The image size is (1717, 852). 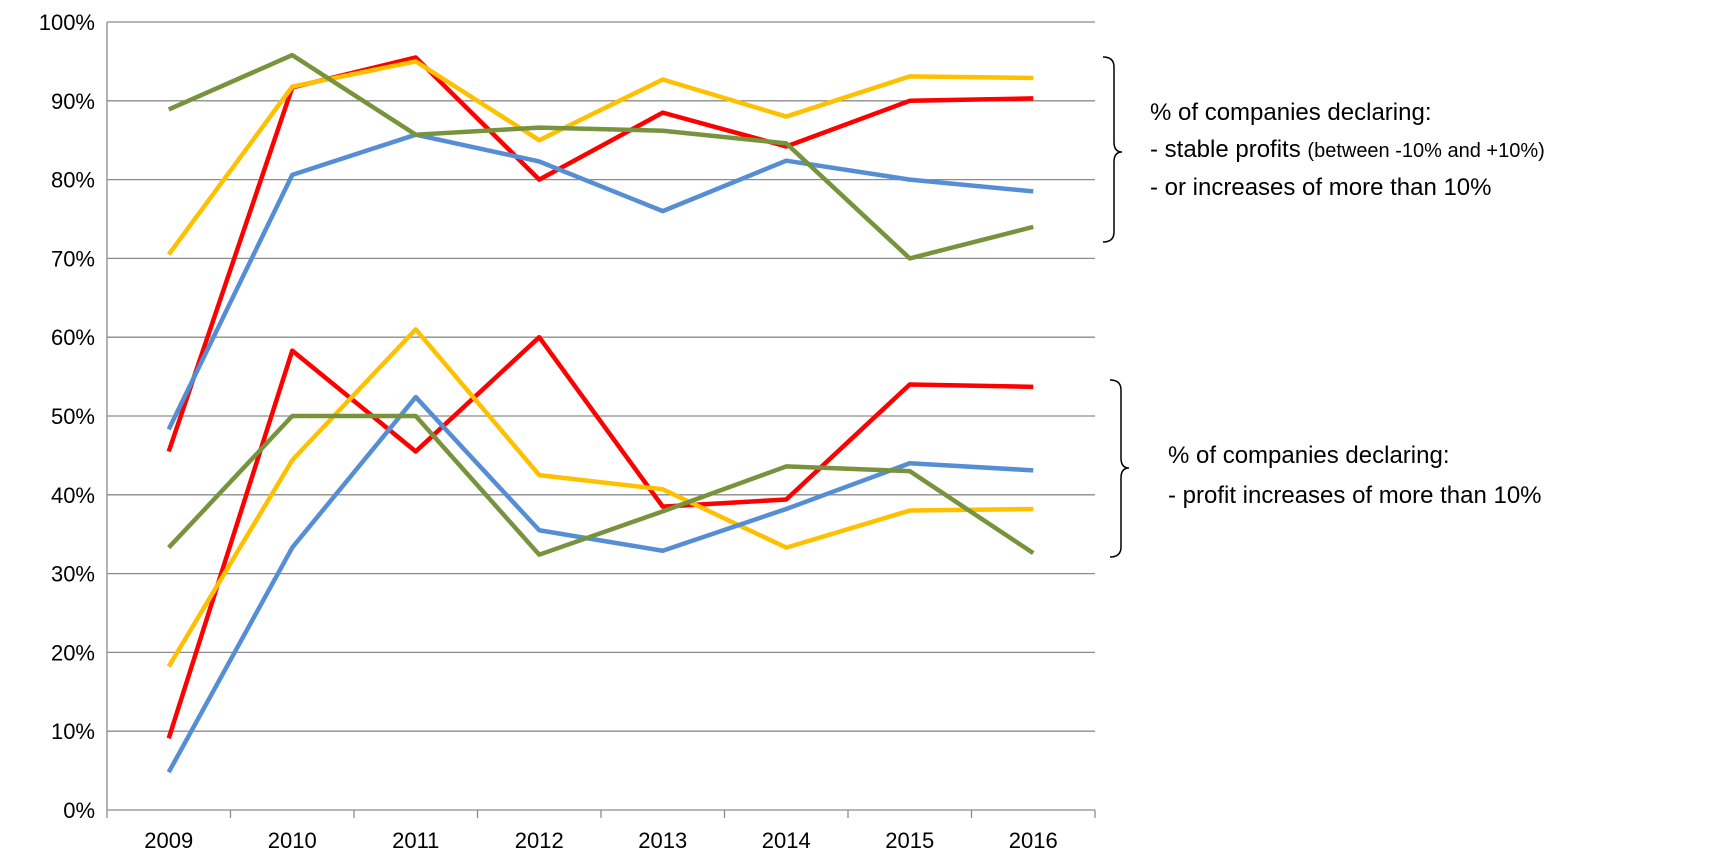 What do you see at coordinates (73, 416) in the screenshot?
I see `y-tick-label: 50%` at bounding box center [73, 416].